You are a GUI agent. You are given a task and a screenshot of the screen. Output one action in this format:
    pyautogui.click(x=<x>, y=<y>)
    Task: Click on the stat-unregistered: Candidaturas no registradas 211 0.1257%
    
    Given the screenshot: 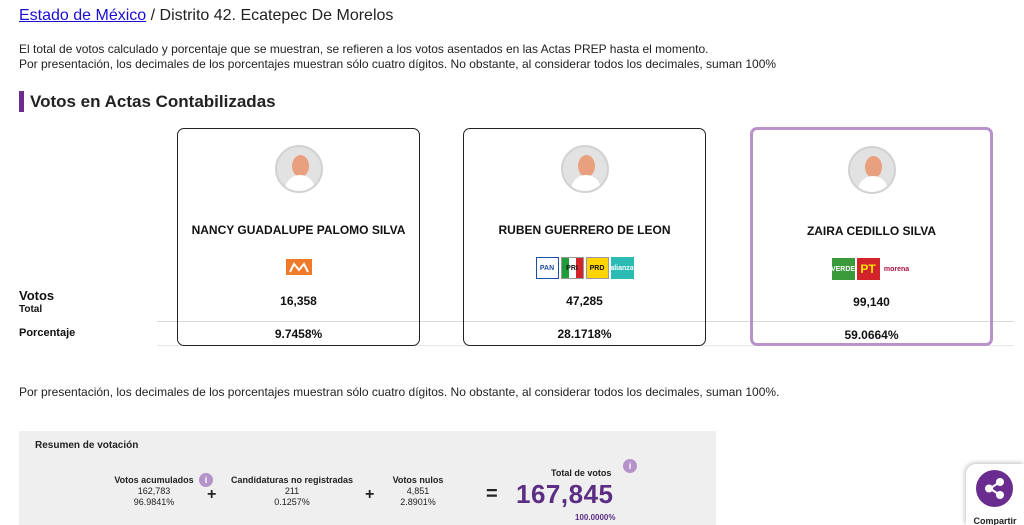 What is the action you would take?
    pyautogui.click(x=292, y=491)
    